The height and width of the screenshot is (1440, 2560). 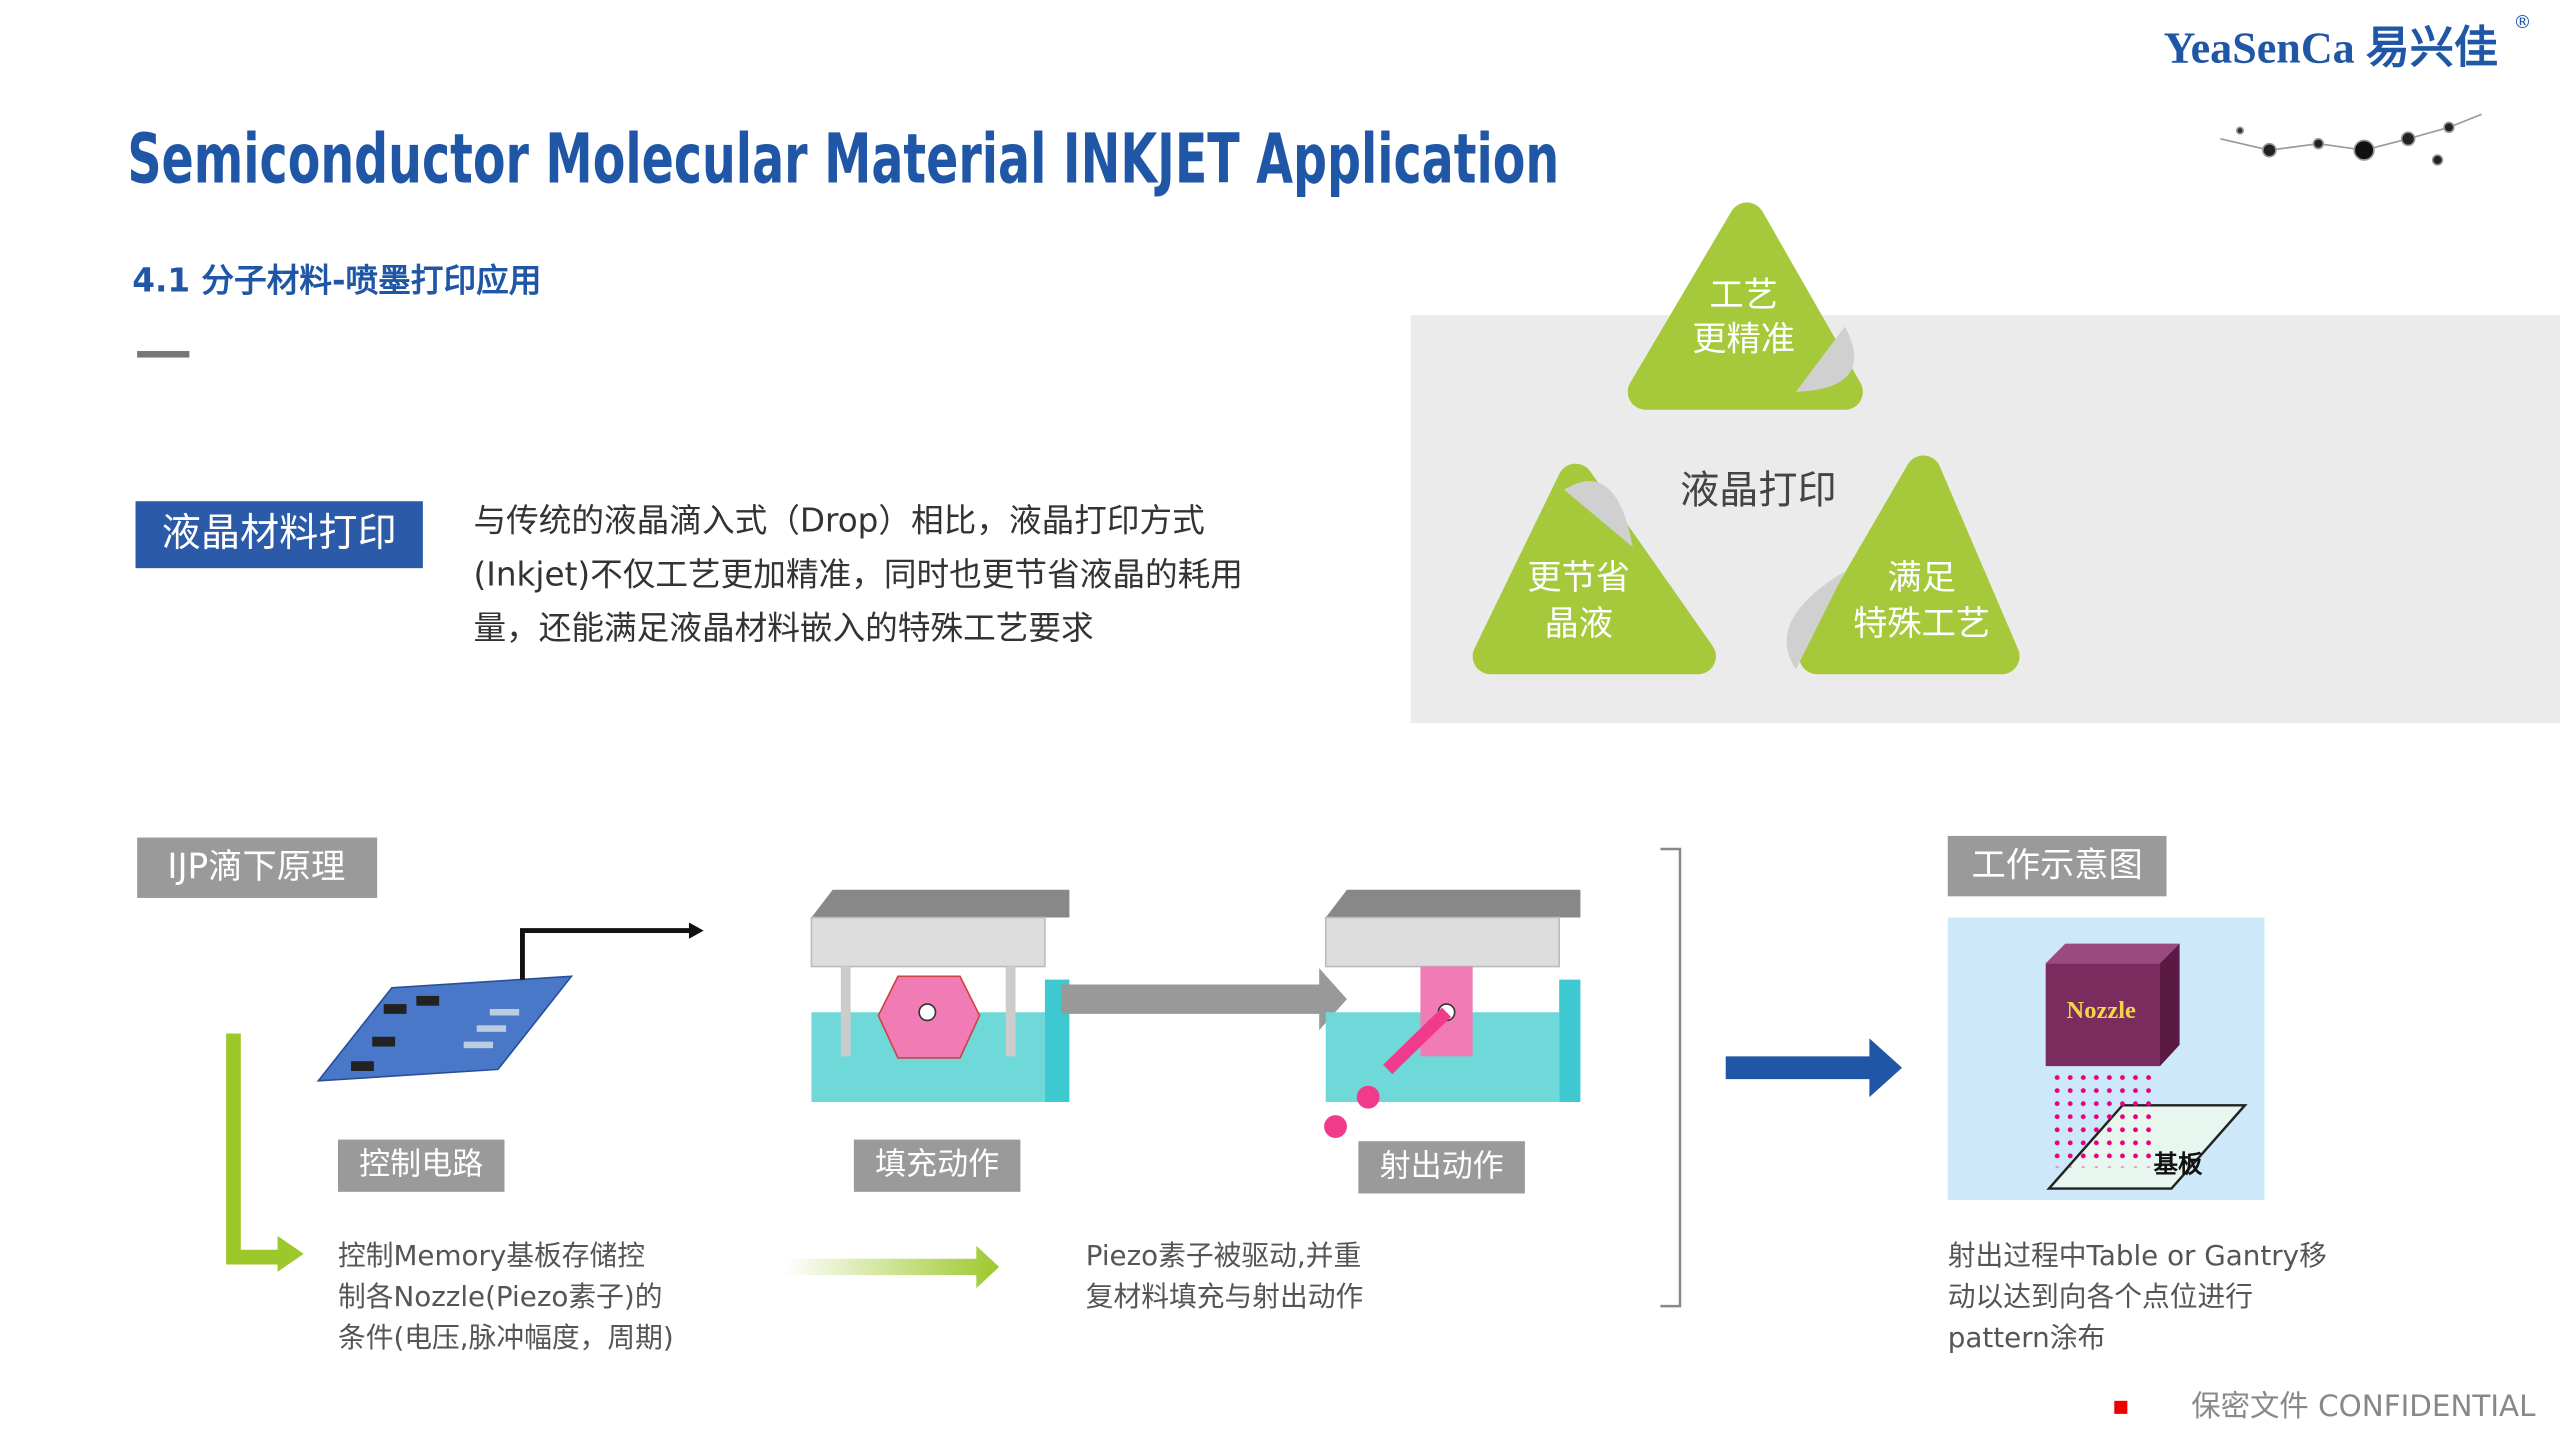 What do you see at coordinates (1814, 1068) in the screenshot?
I see `blue-arrow` at bounding box center [1814, 1068].